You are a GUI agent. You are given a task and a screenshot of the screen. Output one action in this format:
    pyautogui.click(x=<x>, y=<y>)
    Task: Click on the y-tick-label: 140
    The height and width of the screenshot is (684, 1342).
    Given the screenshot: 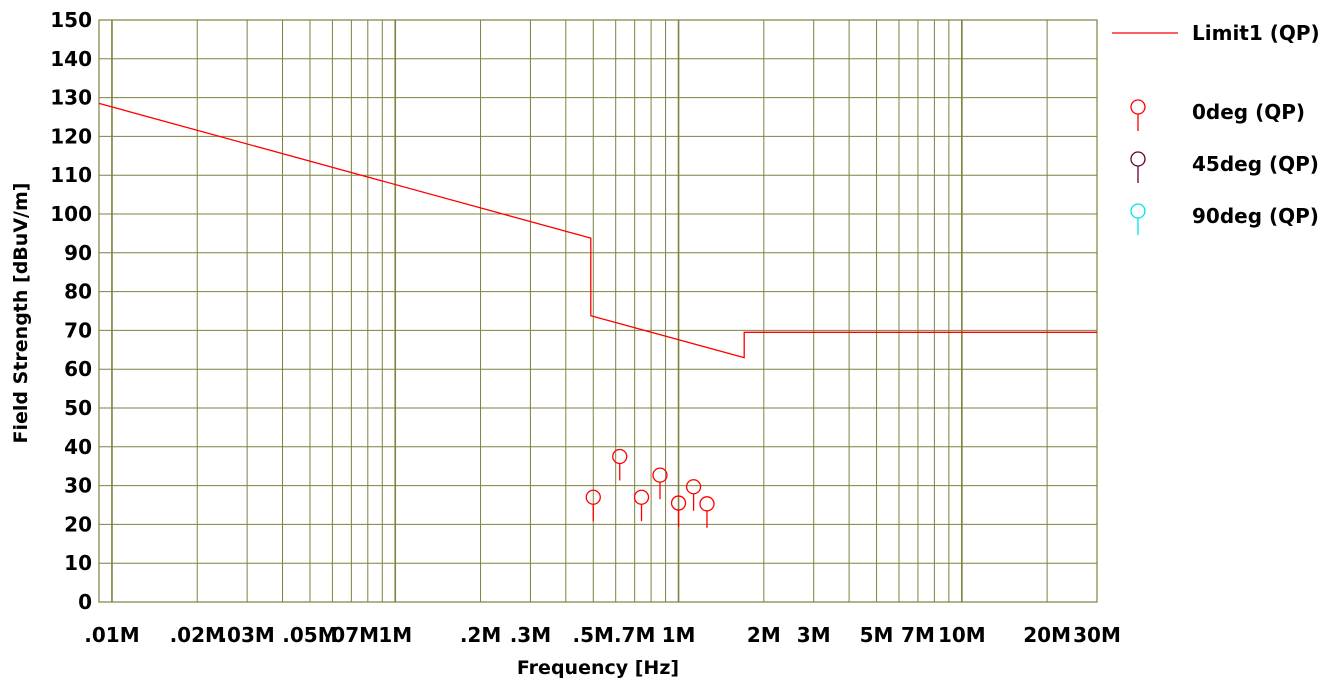 What is the action you would take?
    pyautogui.click(x=71, y=59)
    